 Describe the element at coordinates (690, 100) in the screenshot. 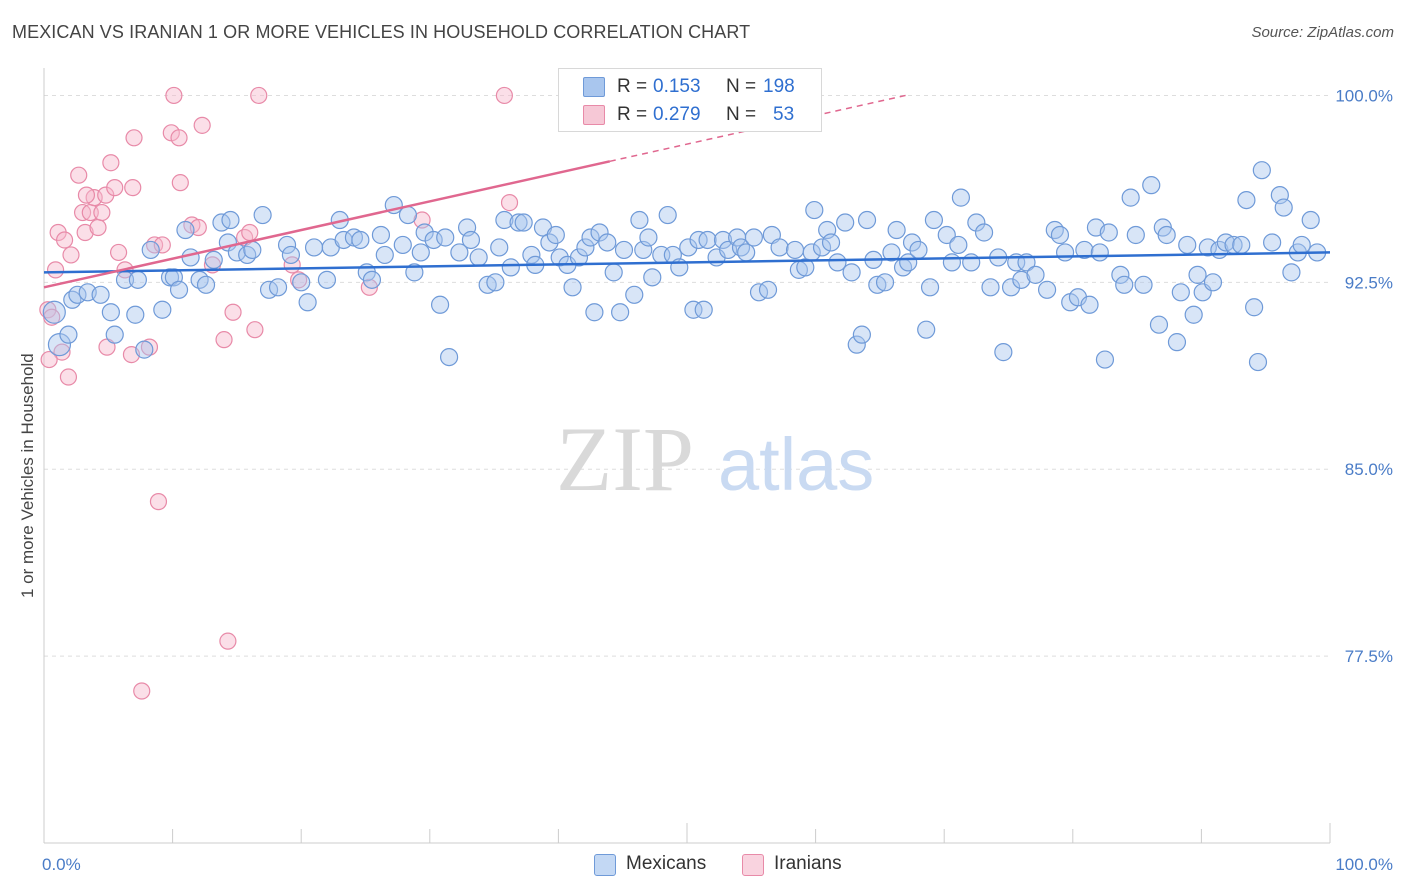

I see `stats-box: R = 0.153 N = 198 R = 0.279 N = 53` at that location.